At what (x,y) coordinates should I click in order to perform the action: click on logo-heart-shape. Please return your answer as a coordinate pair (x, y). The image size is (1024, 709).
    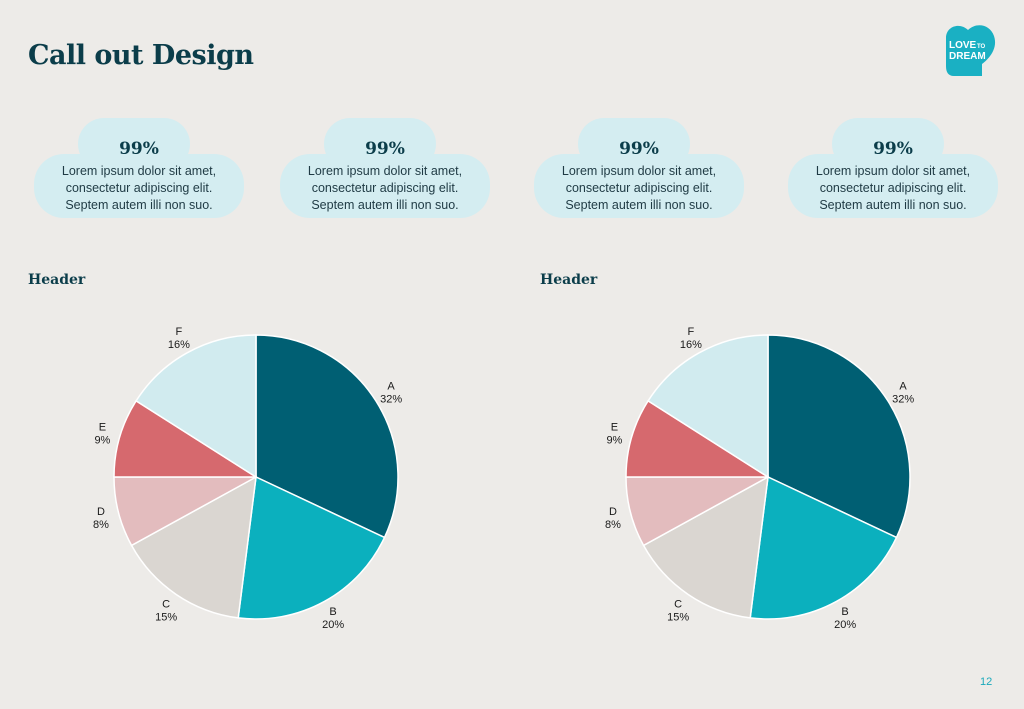
    Looking at the image, I should click on (971, 50).